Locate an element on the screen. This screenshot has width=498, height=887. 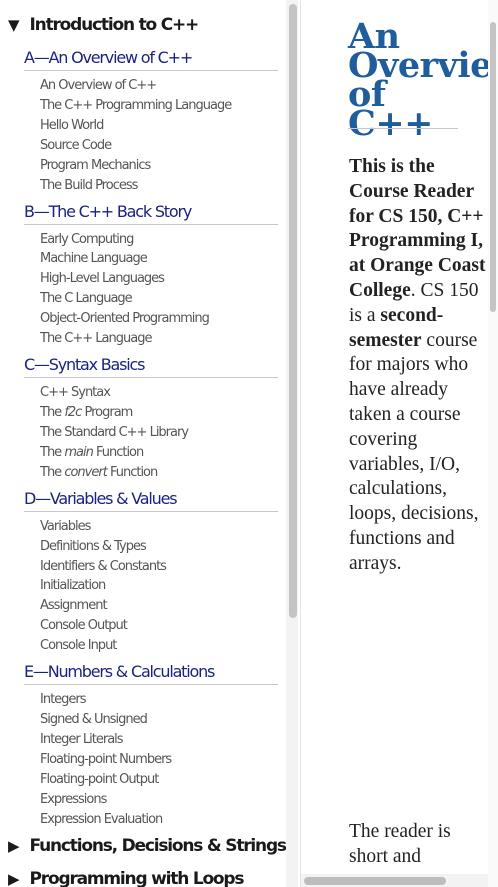
toc-code: main is located at coordinates (79, 452).